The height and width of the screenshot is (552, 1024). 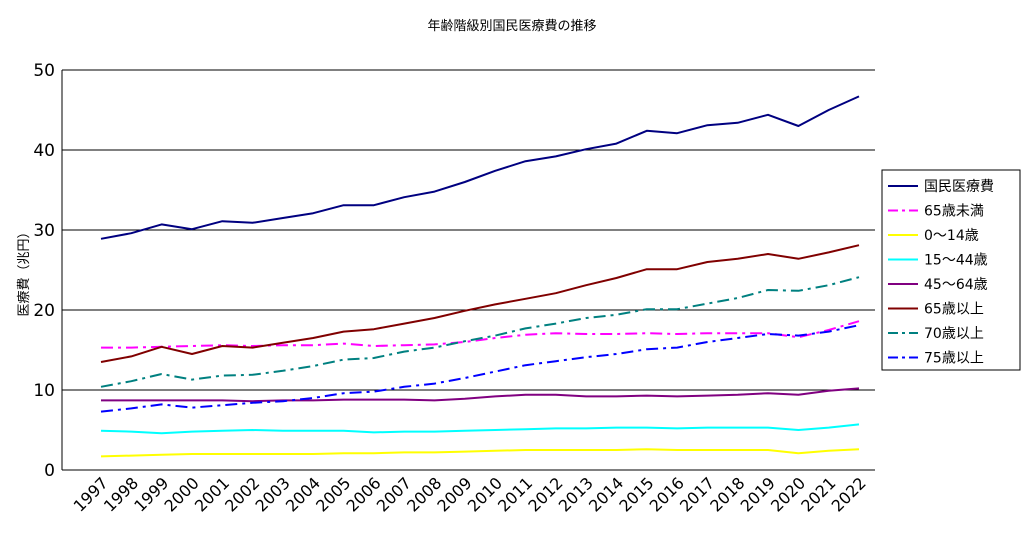 What do you see at coordinates (954, 212) in the screenshot?
I see `legend-label-1: 65歳未満` at bounding box center [954, 212].